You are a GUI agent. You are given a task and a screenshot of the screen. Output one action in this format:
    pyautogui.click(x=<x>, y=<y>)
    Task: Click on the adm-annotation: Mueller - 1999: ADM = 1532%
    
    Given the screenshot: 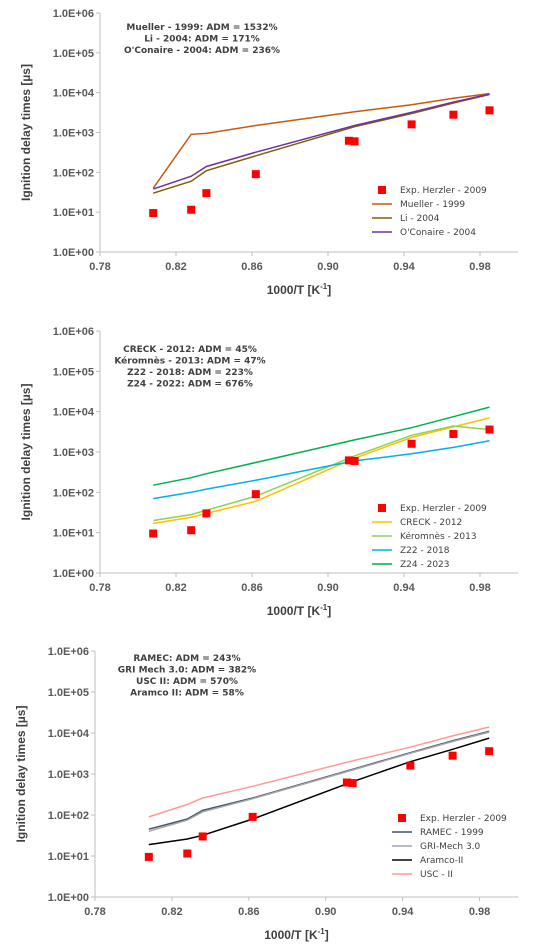 What is the action you would take?
    pyautogui.click(x=201, y=28)
    